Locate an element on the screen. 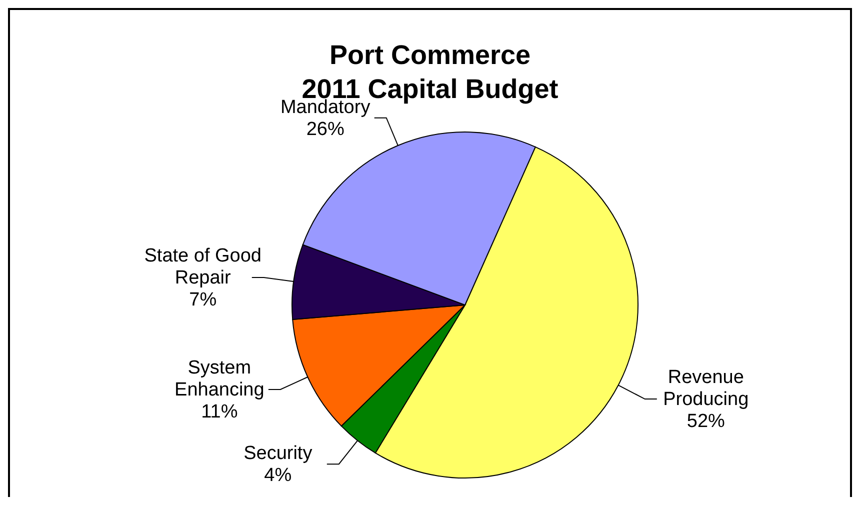  data-label: 7% is located at coordinates (203, 299).